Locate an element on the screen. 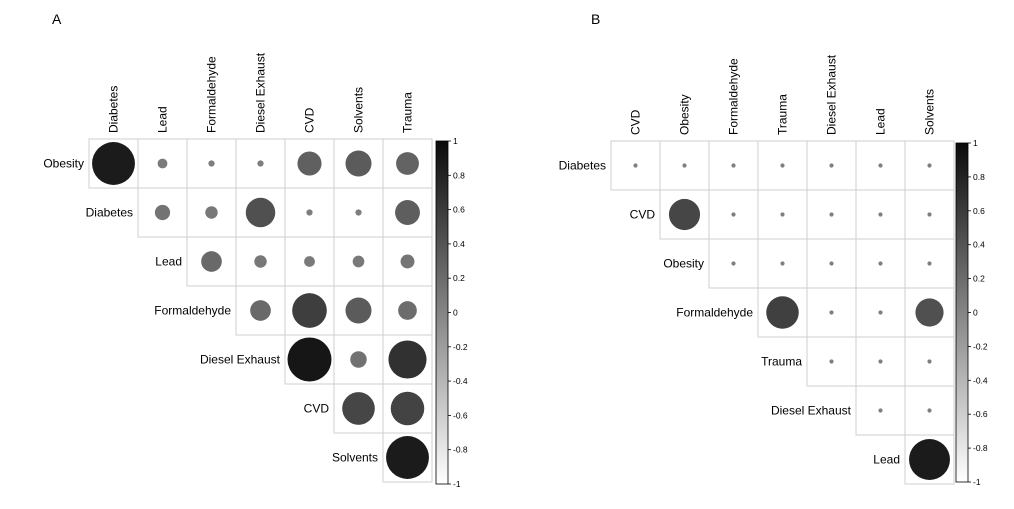  panel-letter: B is located at coordinates (595, 19).